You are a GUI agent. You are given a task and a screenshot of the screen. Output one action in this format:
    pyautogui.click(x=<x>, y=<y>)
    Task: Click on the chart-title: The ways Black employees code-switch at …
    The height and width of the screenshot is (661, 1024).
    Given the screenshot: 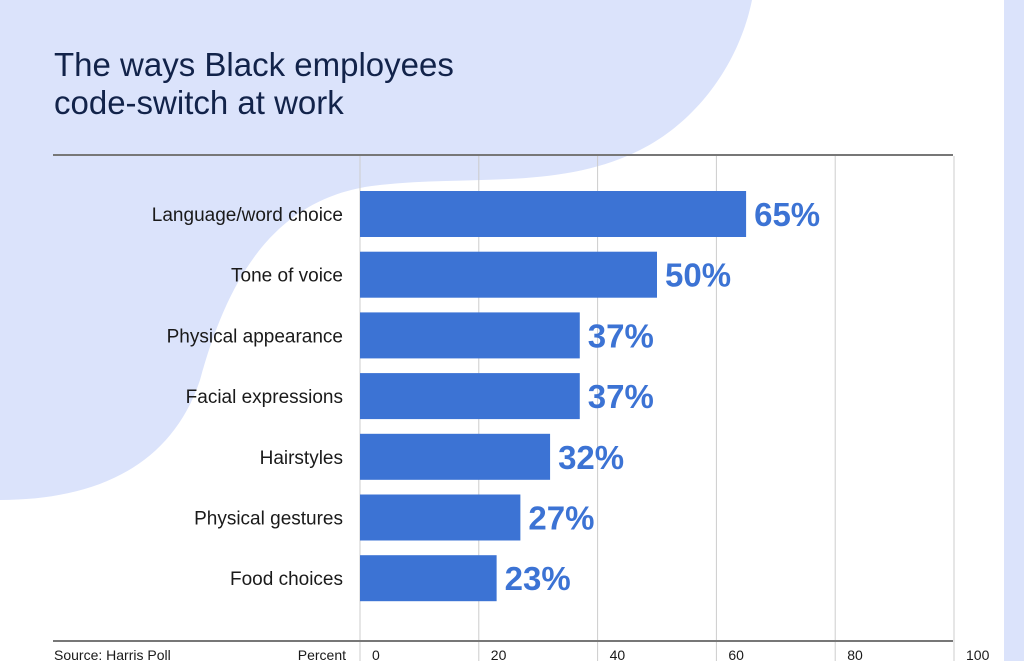 What is the action you would take?
    pyautogui.click(x=254, y=83)
    